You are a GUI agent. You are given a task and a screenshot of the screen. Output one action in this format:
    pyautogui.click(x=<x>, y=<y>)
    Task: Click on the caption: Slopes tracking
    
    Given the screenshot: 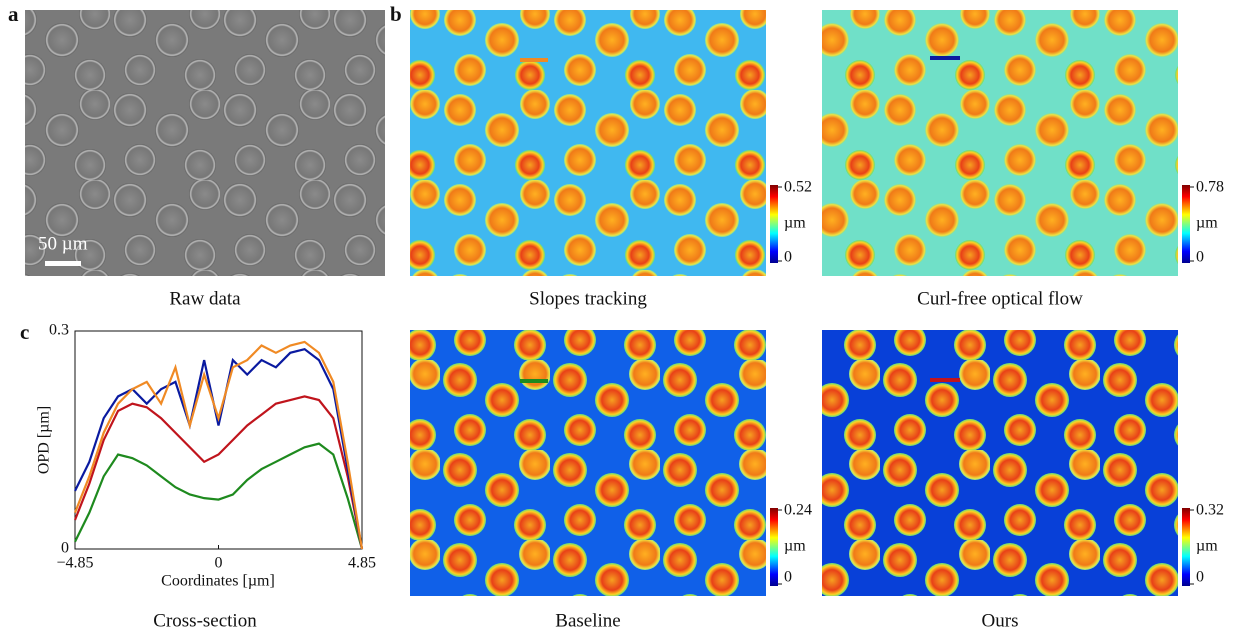 What is the action you would take?
    pyautogui.click(x=588, y=298)
    